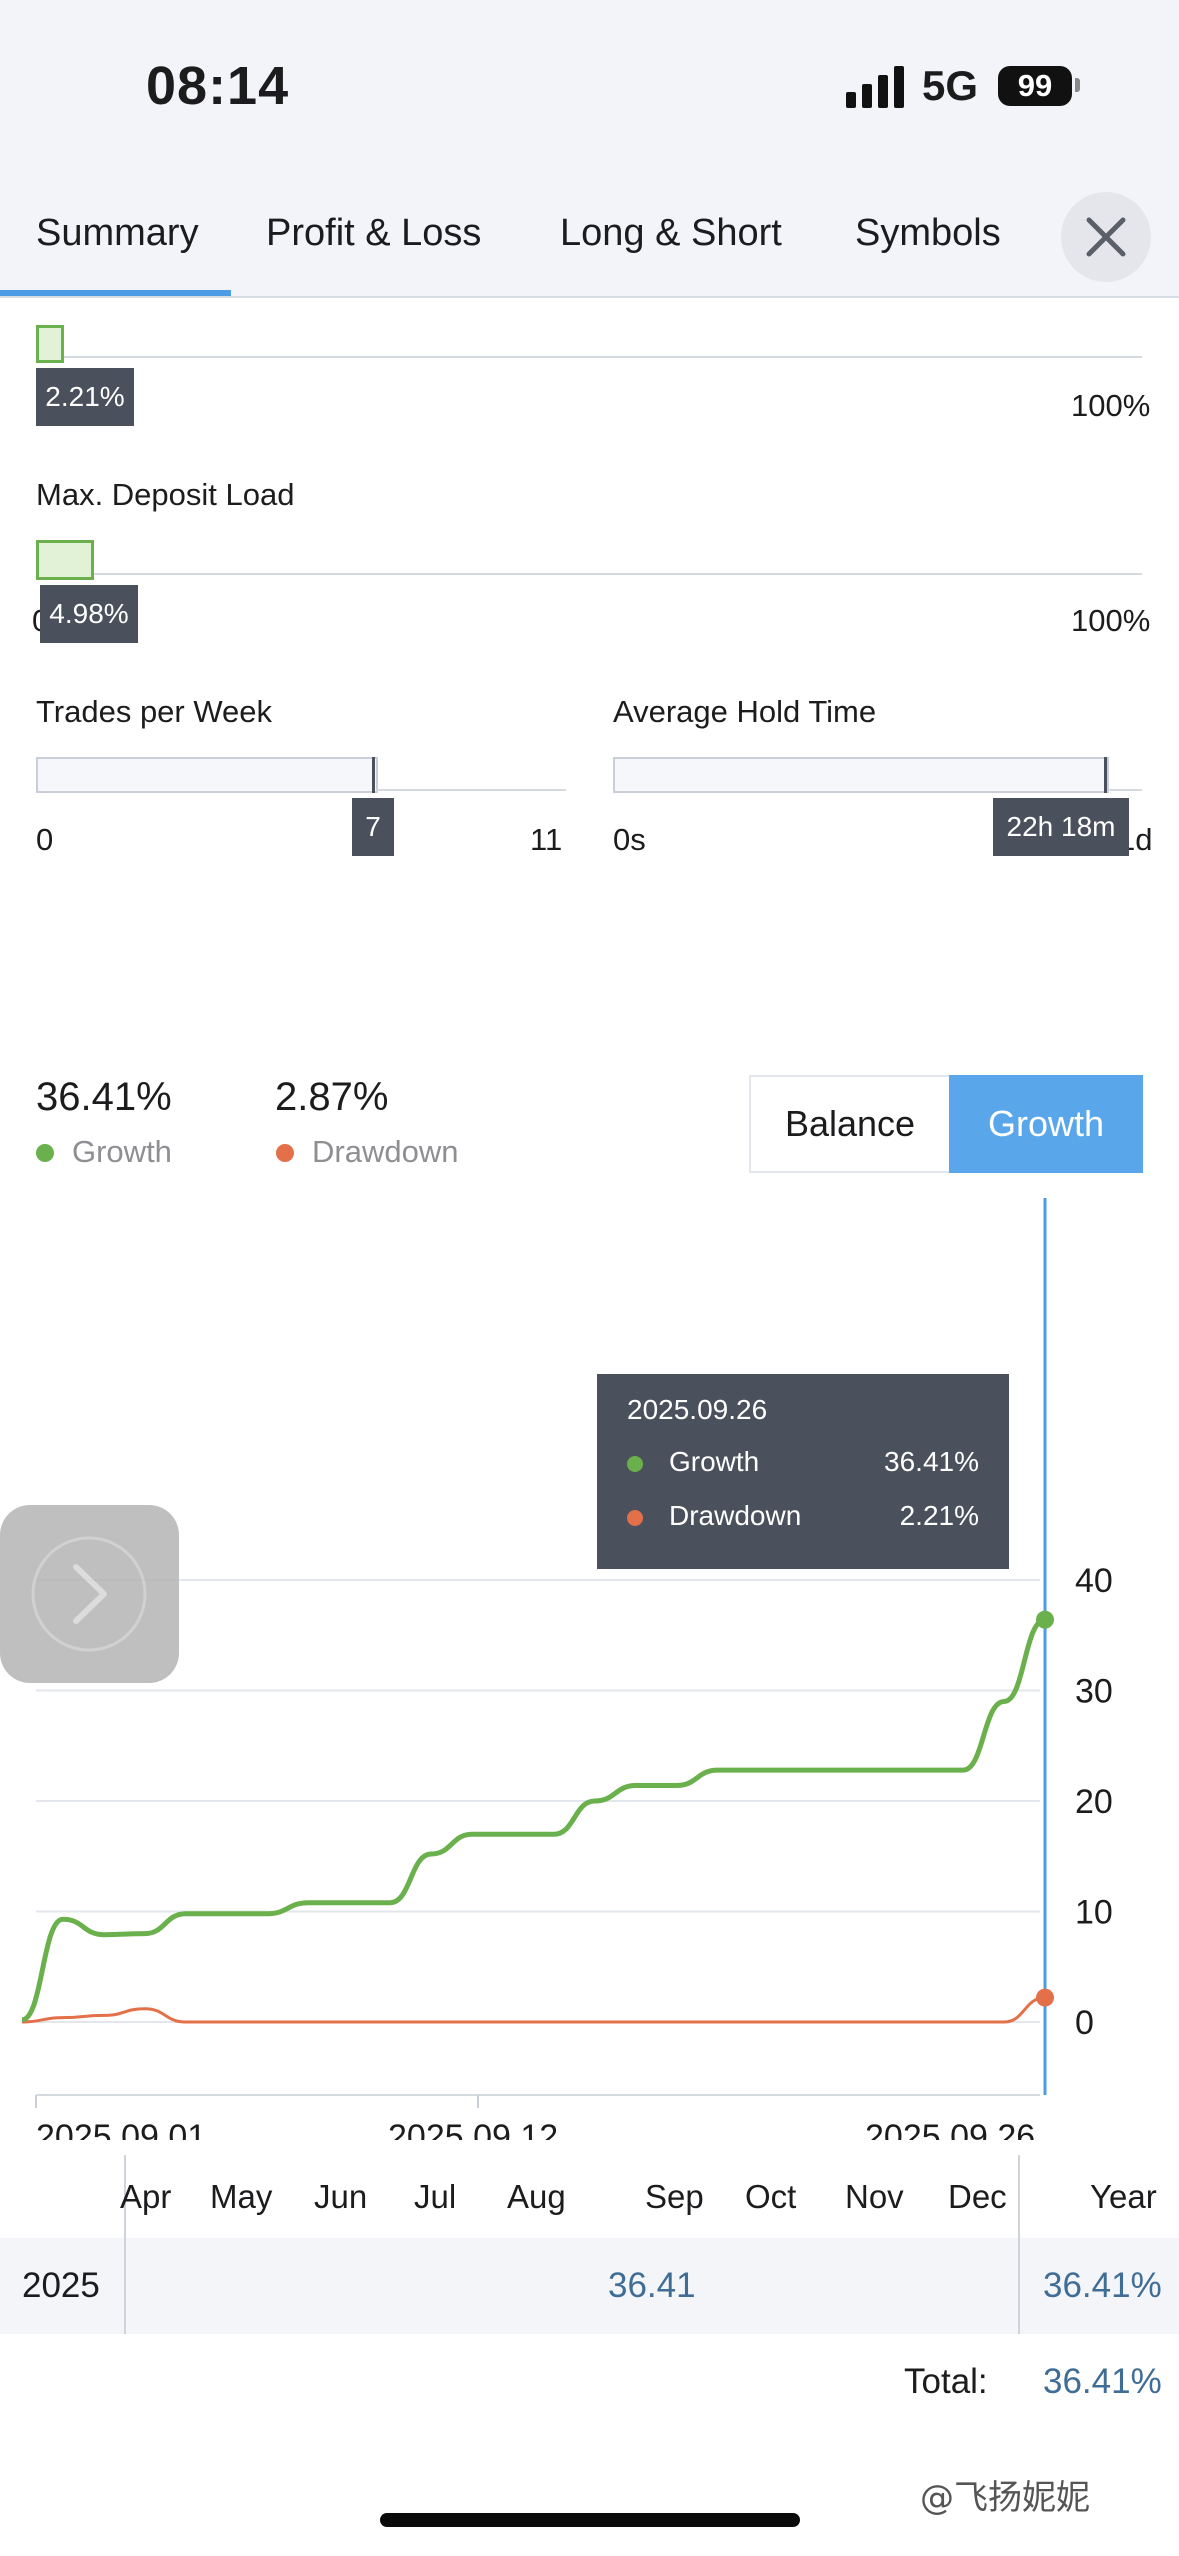  What do you see at coordinates (1094, 1802) in the screenshot?
I see `y-tick-label: 20` at bounding box center [1094, 1802].